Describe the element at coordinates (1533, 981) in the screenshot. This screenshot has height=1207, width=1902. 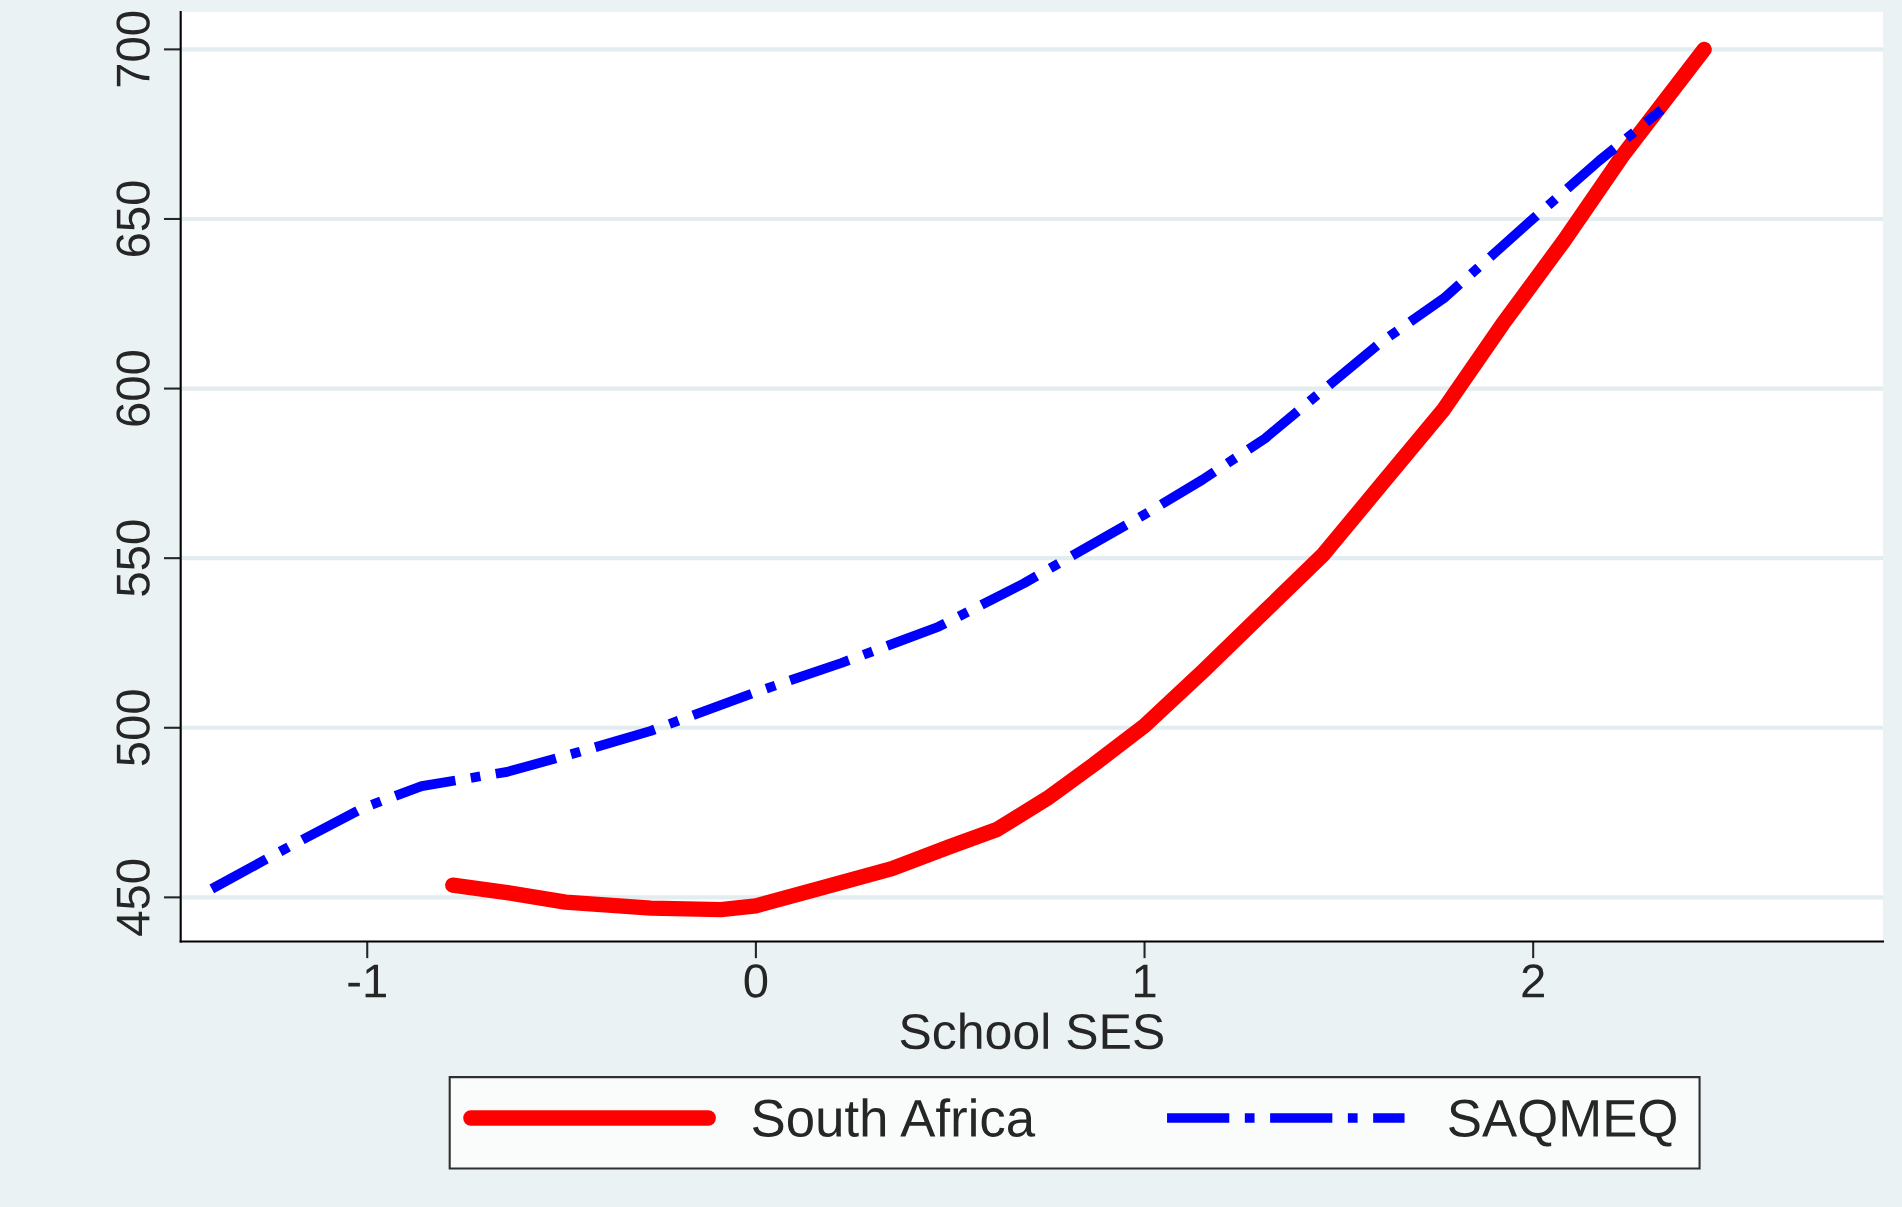
I see `x-tick-label: 2` at that location.